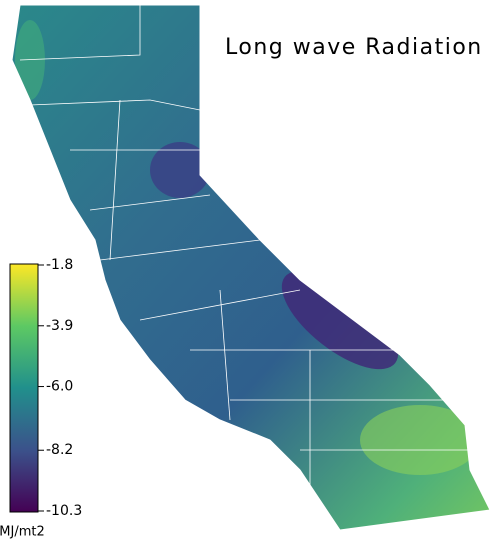 Image resolution: width=502 pixels, height=552 pixels. What do you see at coordinates (59, 387) in the screenshot?
I see `colorbar-tick-label: -6.0` at bounding box center [59, 387].